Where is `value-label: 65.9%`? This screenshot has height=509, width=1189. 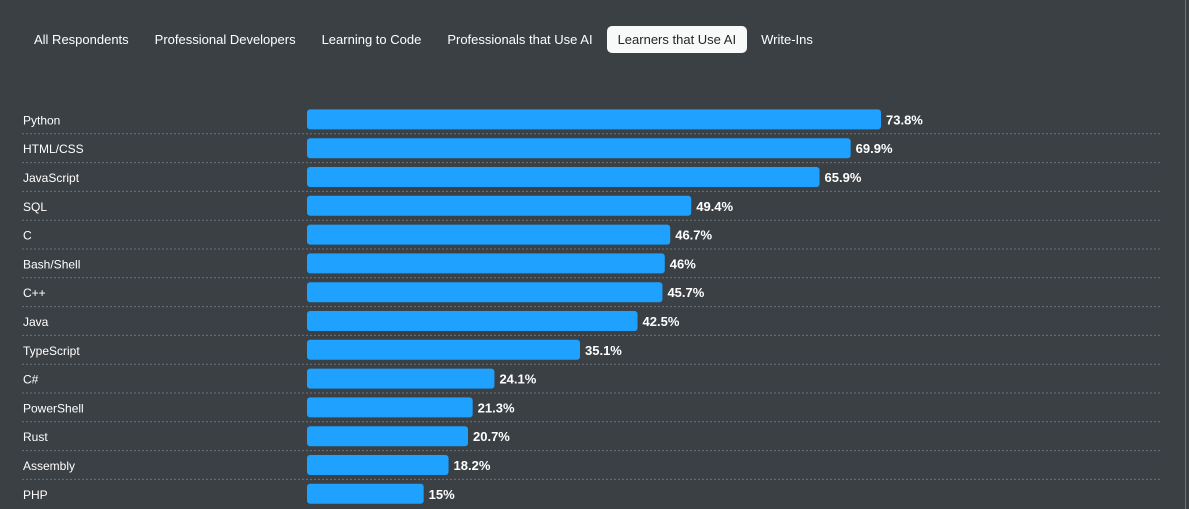
value-label: 65.9% is located at coordinates (843, 177).